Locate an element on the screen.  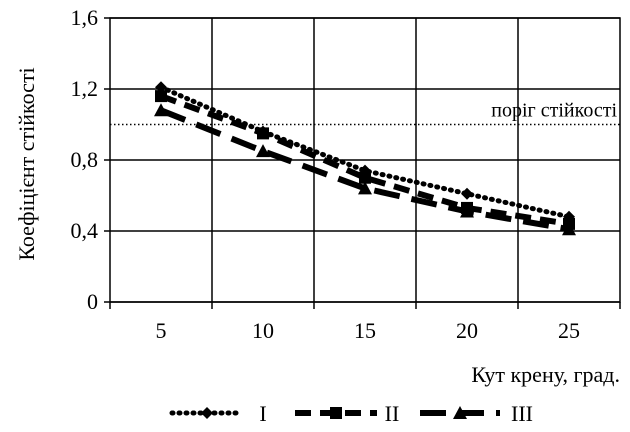
x-tick-label: 20 is located at coordinates (467, 330).